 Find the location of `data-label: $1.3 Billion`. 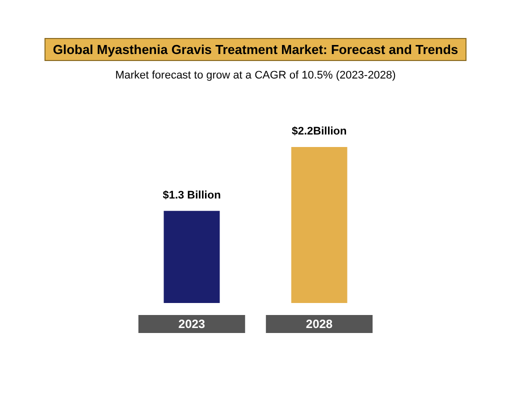

data-label: $1.3 Billion is located at coordinates (192, 195).